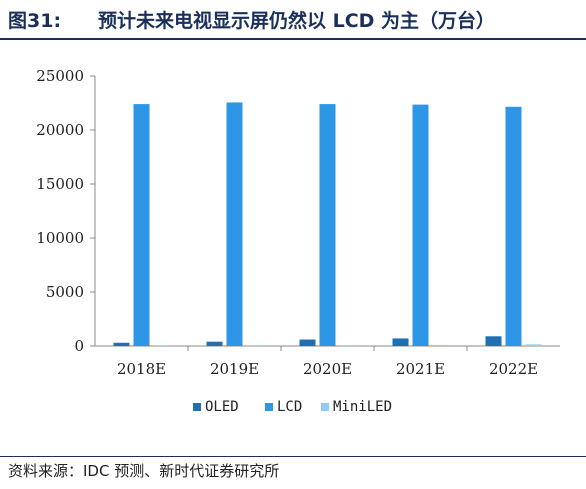 This screenshot has height=489, width=586. I want to click on bar-oled-2019e, so click(214, 343).